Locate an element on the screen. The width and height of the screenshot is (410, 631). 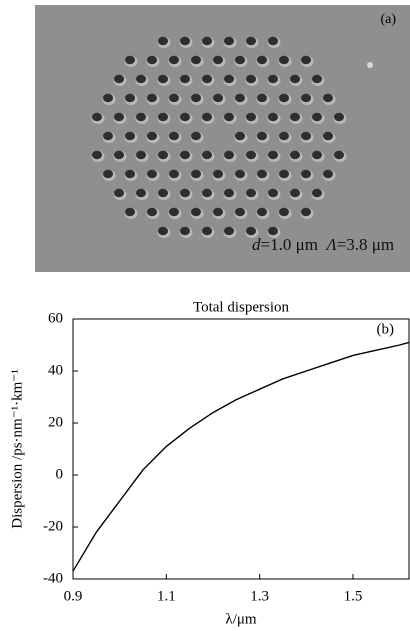
y-tick-label: 60 is located at coordinates (55, 318).